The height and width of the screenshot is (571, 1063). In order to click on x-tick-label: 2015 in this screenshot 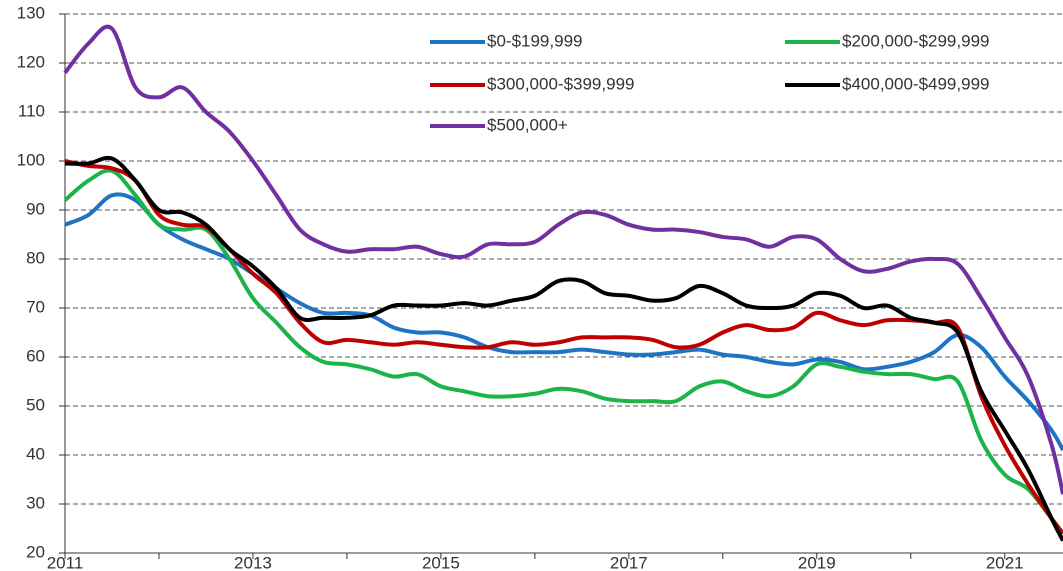, I will do `click(441, 562)`.